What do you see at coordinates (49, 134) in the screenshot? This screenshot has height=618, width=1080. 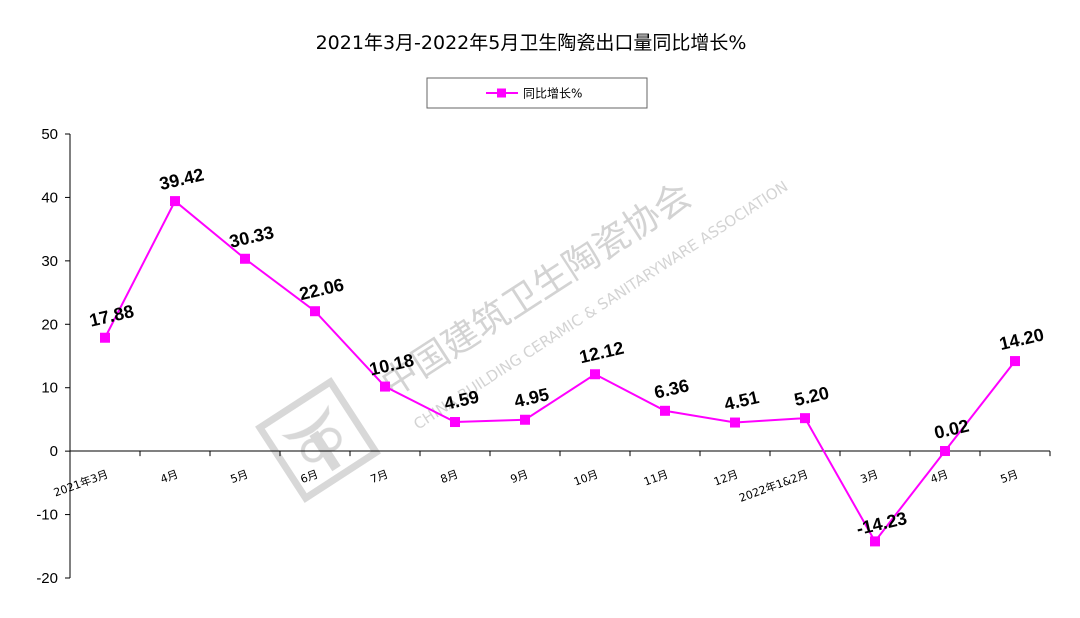 I see `y-tick-label: 50` at bounding box center [49, 134].